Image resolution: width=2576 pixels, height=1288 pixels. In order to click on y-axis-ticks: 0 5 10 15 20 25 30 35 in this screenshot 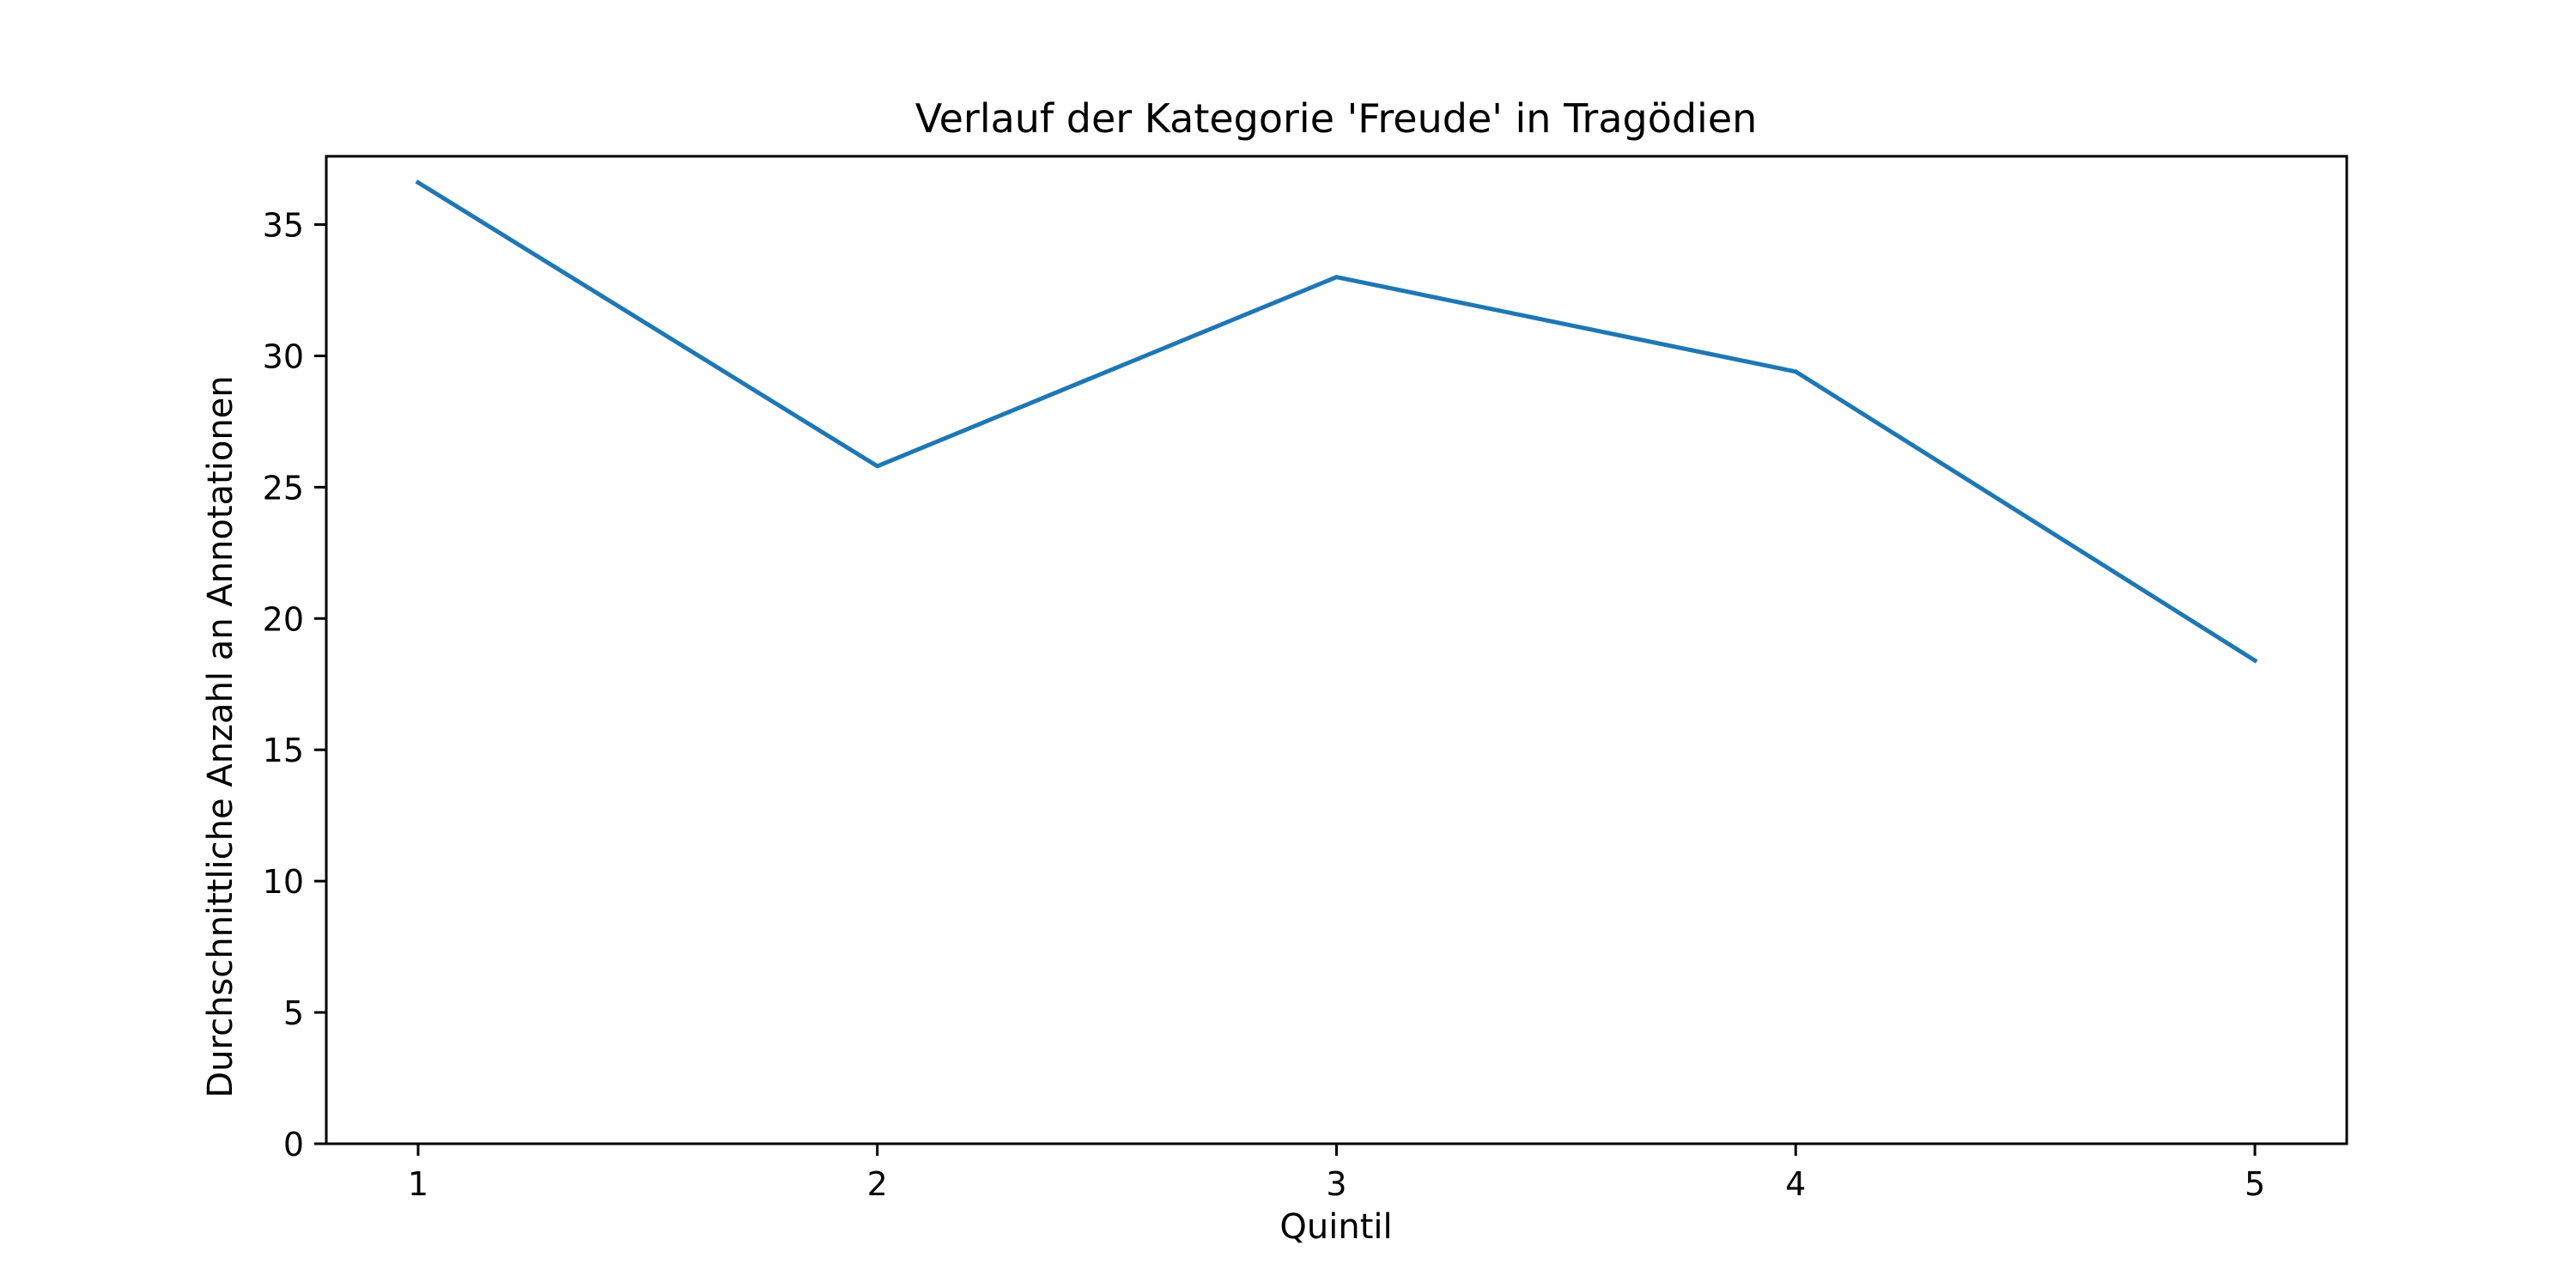, I will do `click(294, 685)`.